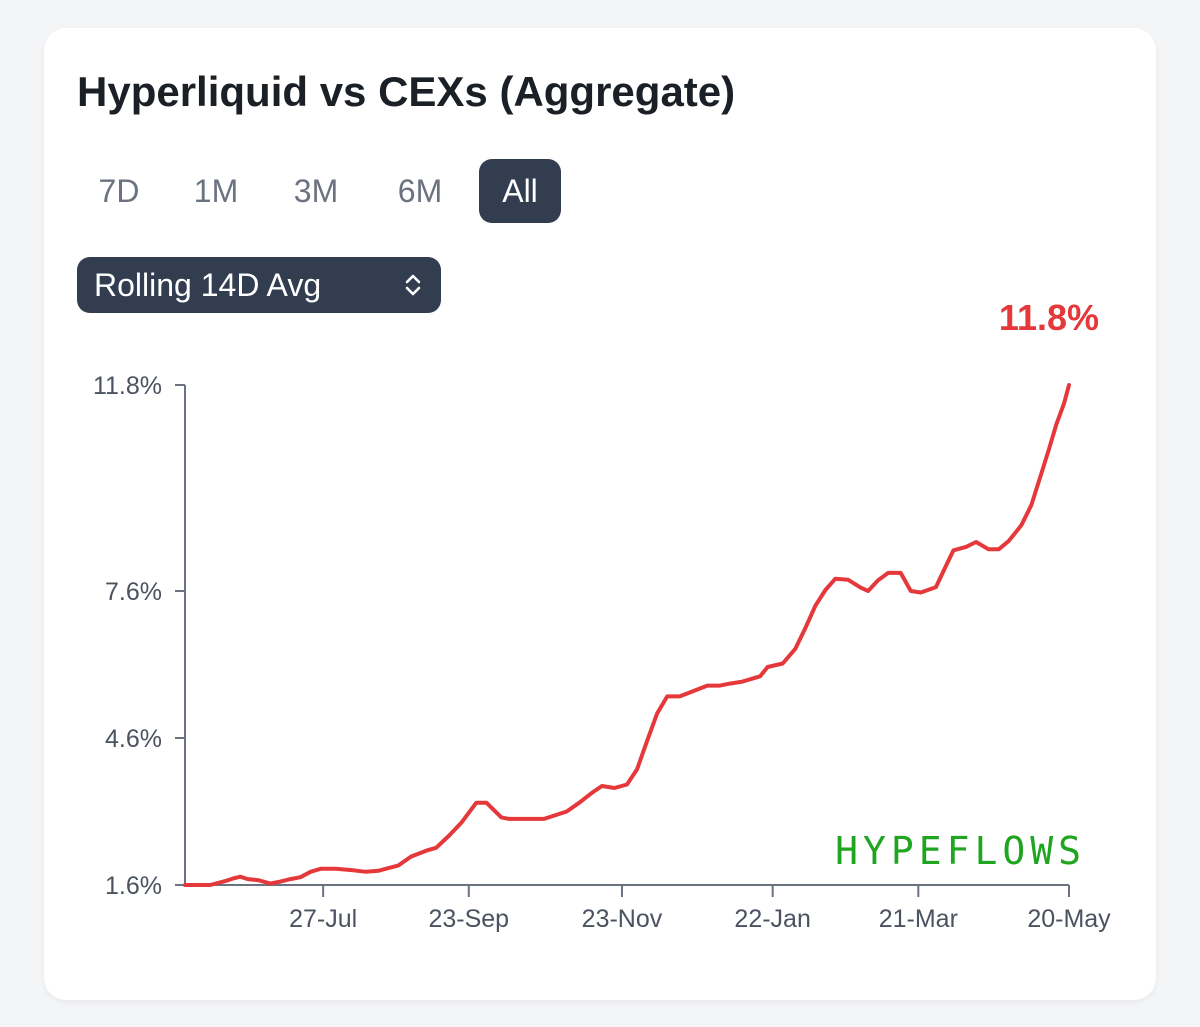  I want to click on chevron-up-down-icon, so click(413, 285).